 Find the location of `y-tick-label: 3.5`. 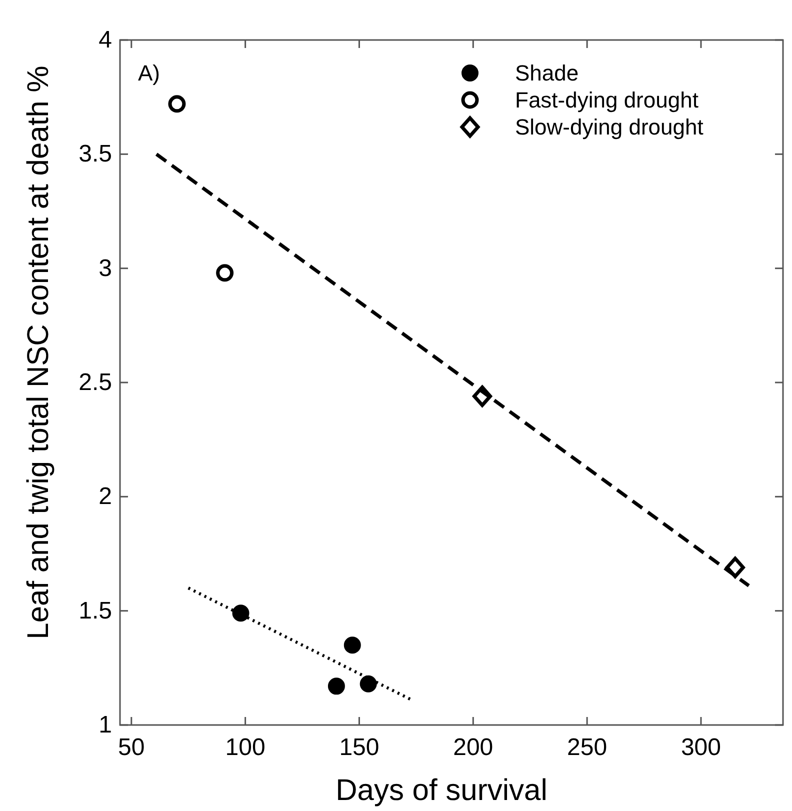

y-tick-label: 3.5 is located at coordinates (95, 154).